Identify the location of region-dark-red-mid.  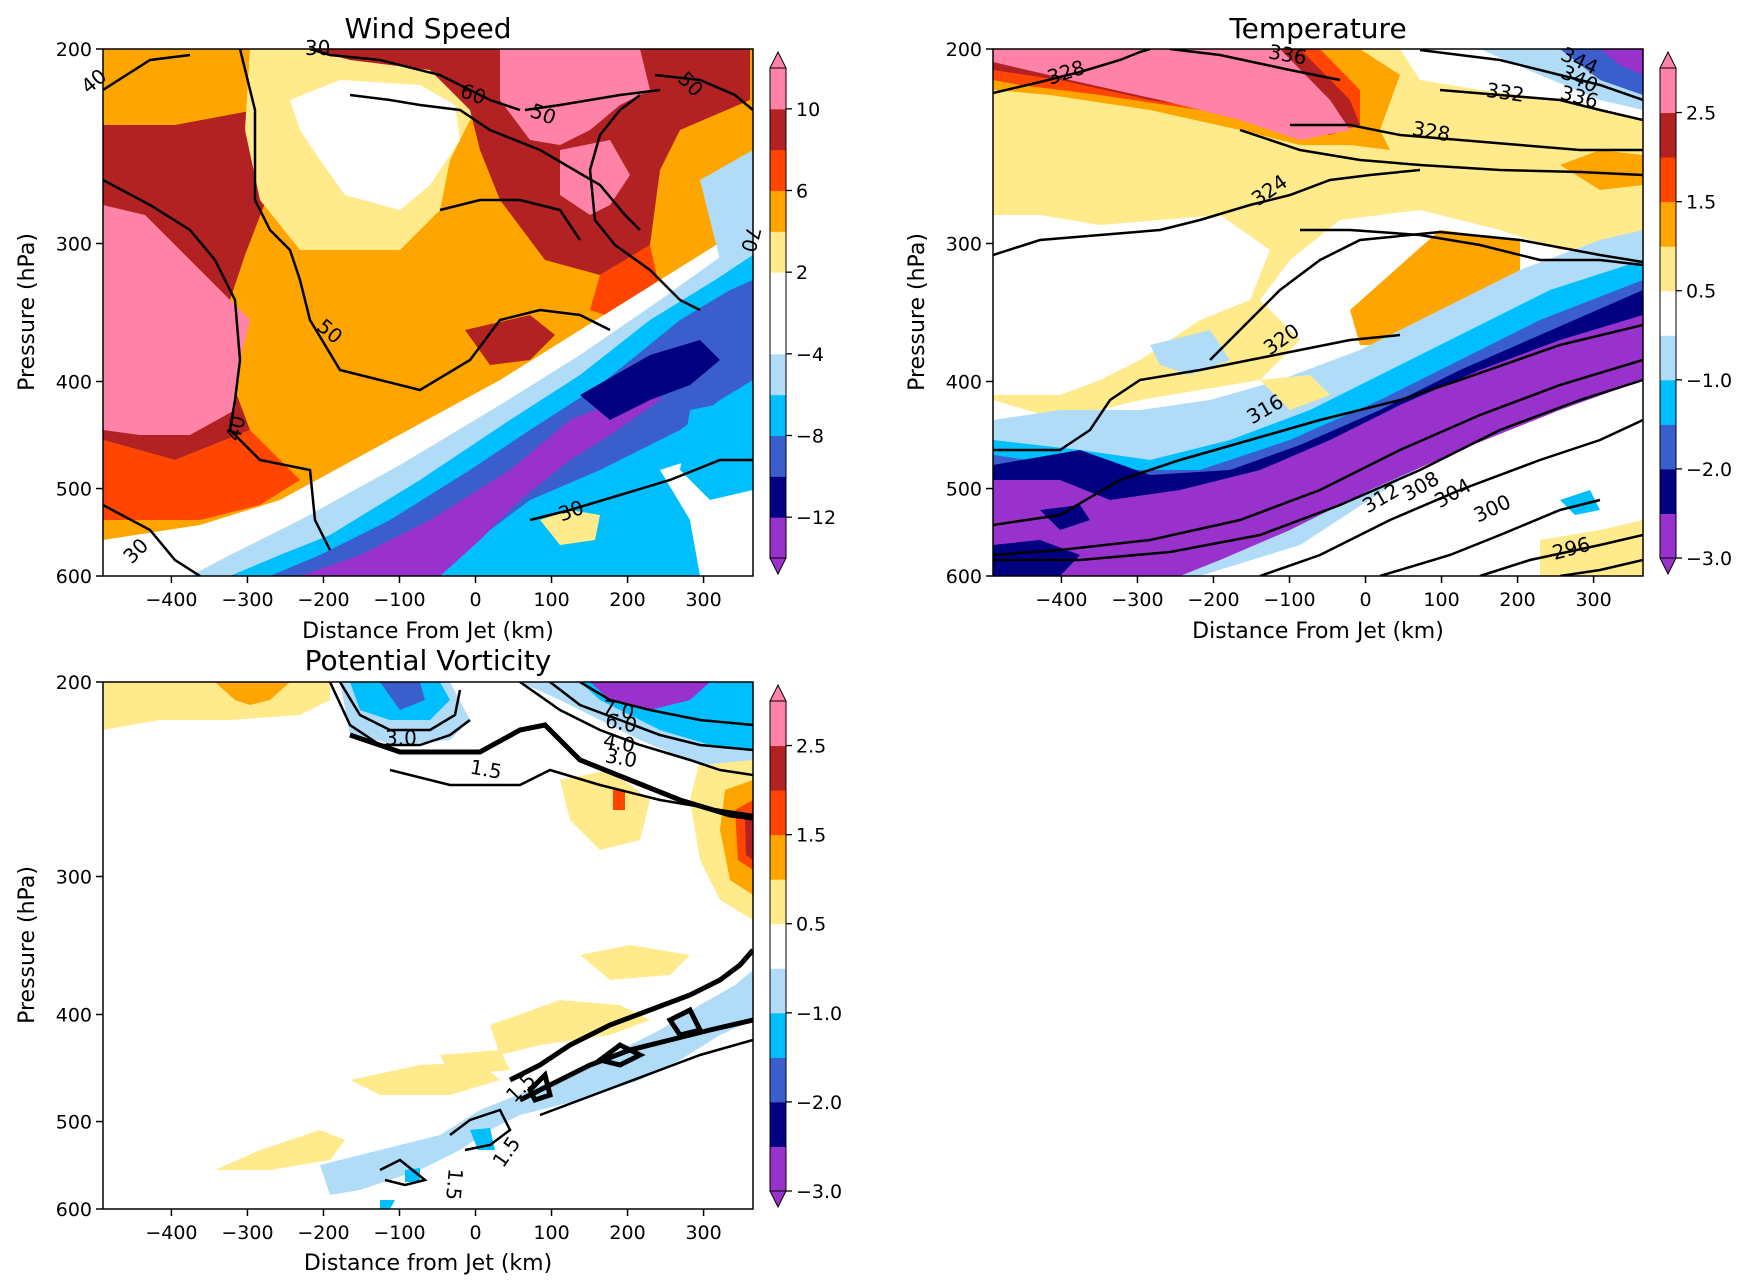
(510, 340).